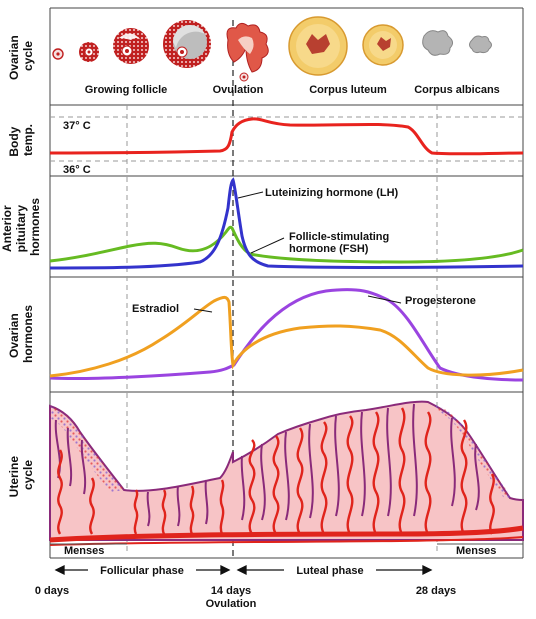 The height and width of the screenshot is (619, 536). I want to click on row-label-ovarian-cycle-2: cycle, so click(28, 56).